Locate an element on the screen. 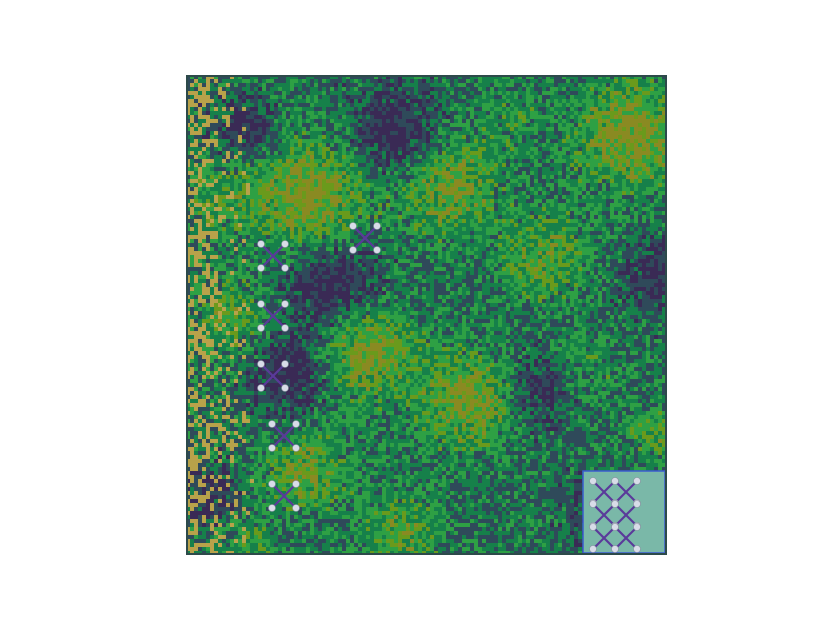 The image size is (833, 625). minimap is located at coordinates (624, 512).